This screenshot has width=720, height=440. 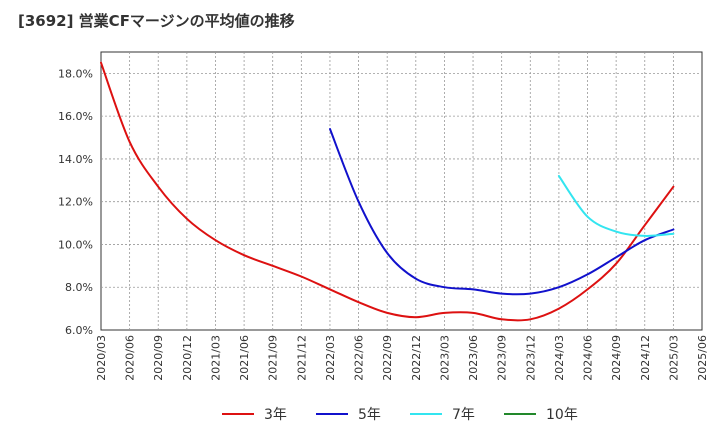 What do you see at coordinates (273, 358) in the screenshot?
I see `x-tick-label: 2021/09` at bounding box center [273, 358].